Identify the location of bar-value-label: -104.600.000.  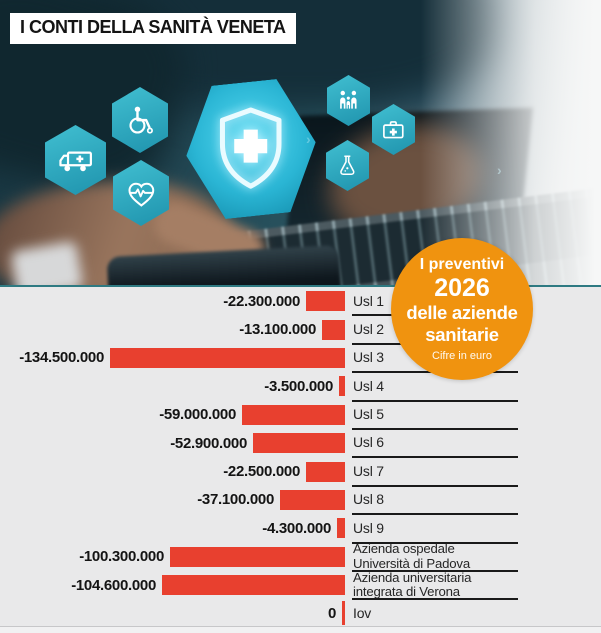
(113, 585).